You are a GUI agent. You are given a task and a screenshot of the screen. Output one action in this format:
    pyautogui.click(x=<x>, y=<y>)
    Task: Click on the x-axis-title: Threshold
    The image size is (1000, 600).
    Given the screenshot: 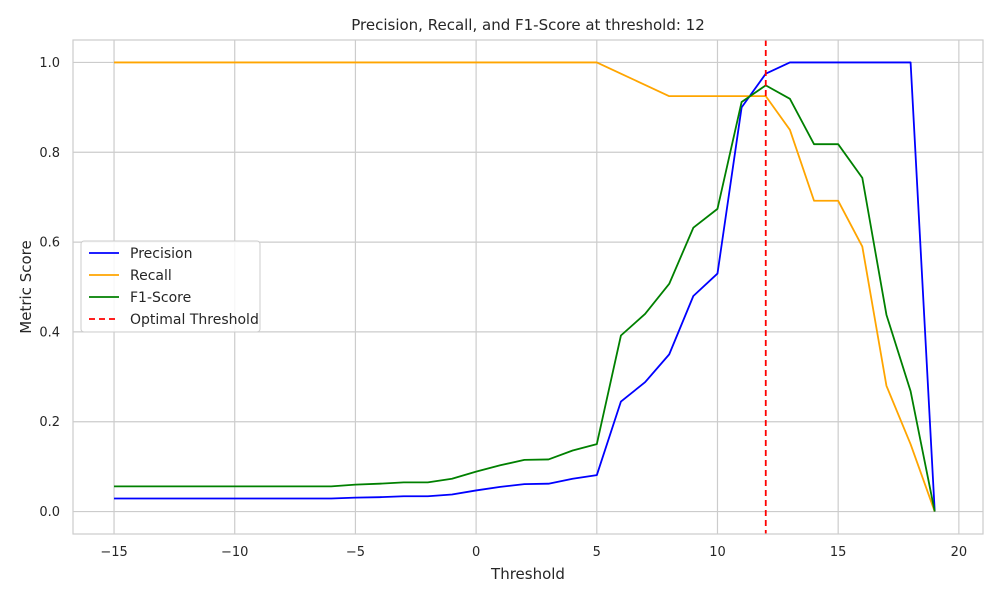 What is the action you would take?
    pyautogui.click(x=527, y=574)
    